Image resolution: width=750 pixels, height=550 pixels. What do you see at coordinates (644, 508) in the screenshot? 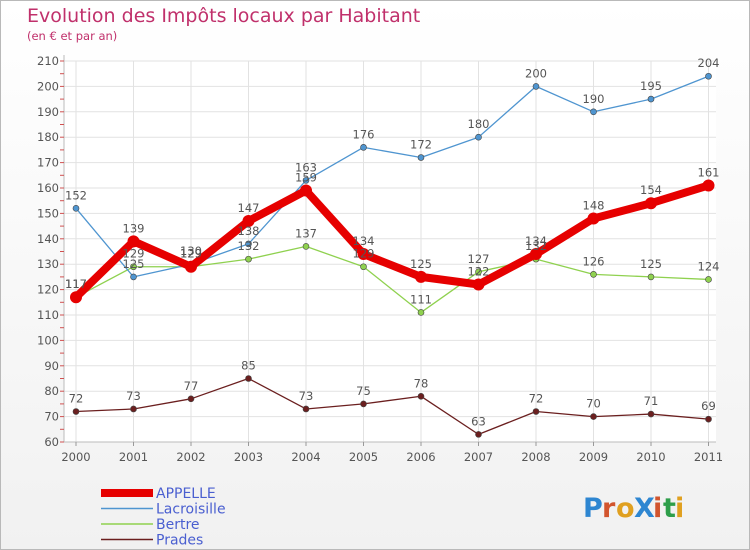
I see `logo-letter: X` at bounding box center [644, 508].